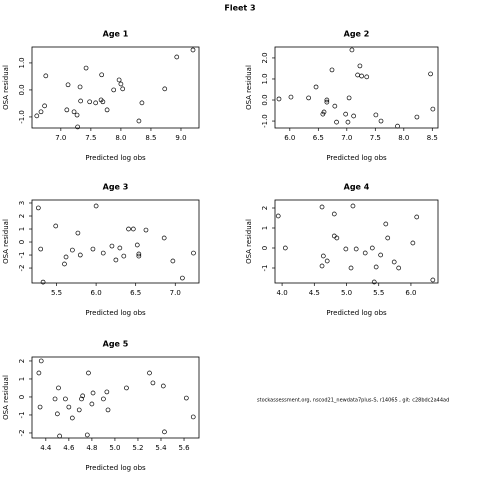 This screenshot has width=480, height=480. Describe the element at coordinates (265, 57) in the screenshot. I see `y-tick-label: 2.0` at that location.